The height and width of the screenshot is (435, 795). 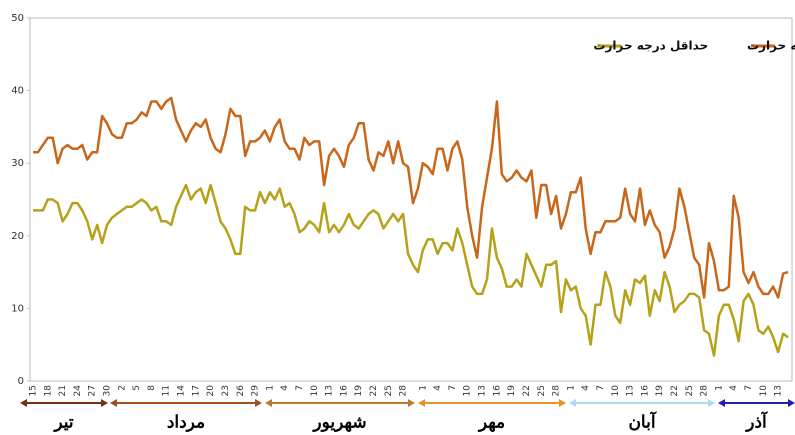 What do you see at coordinates (756, 422) in the screenshot?
I see `month-label: آذر` at bounding box center [756, 422].